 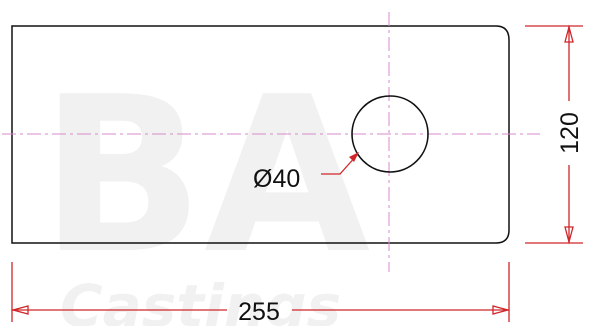 I want to click on hole-diameter-leader, so click(x=340, y=163).